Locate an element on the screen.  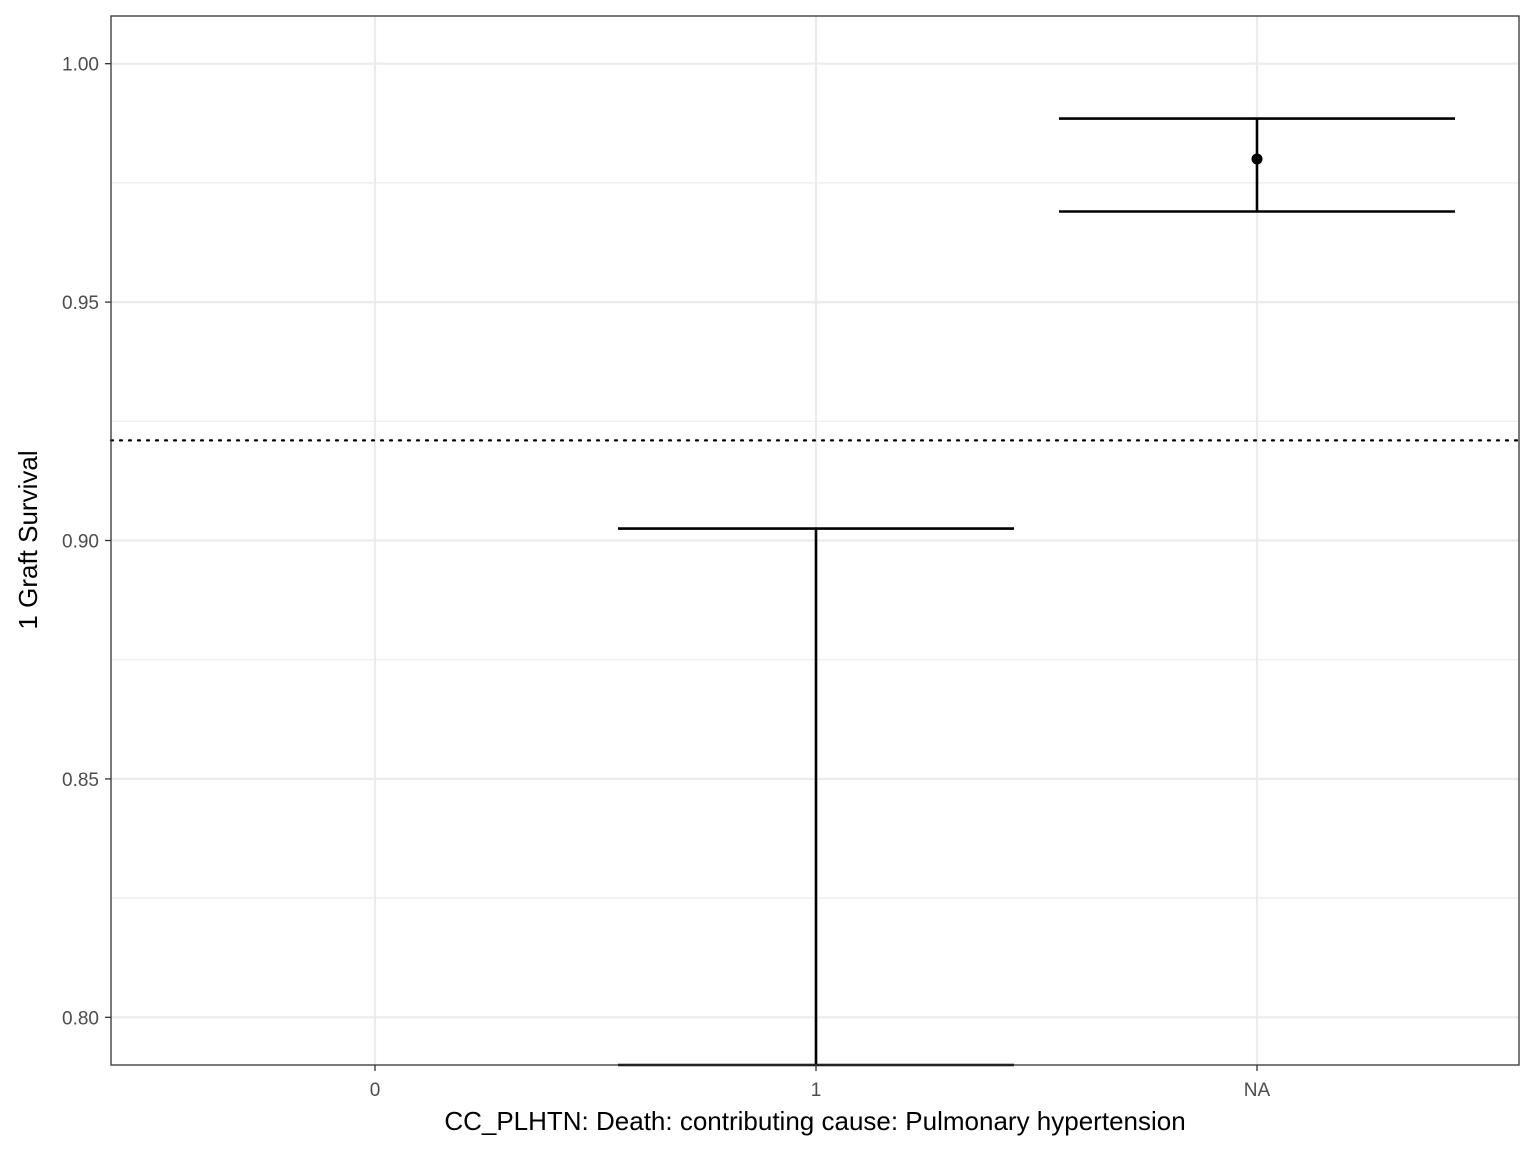
x-tick-label: 0 is located at coordinates (375, 1090).